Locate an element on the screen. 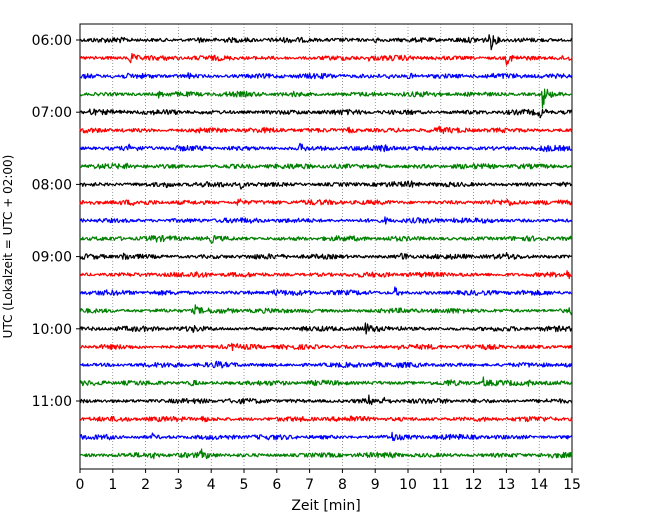  x-tick-label: 14 is located at coordinates (539, 485).